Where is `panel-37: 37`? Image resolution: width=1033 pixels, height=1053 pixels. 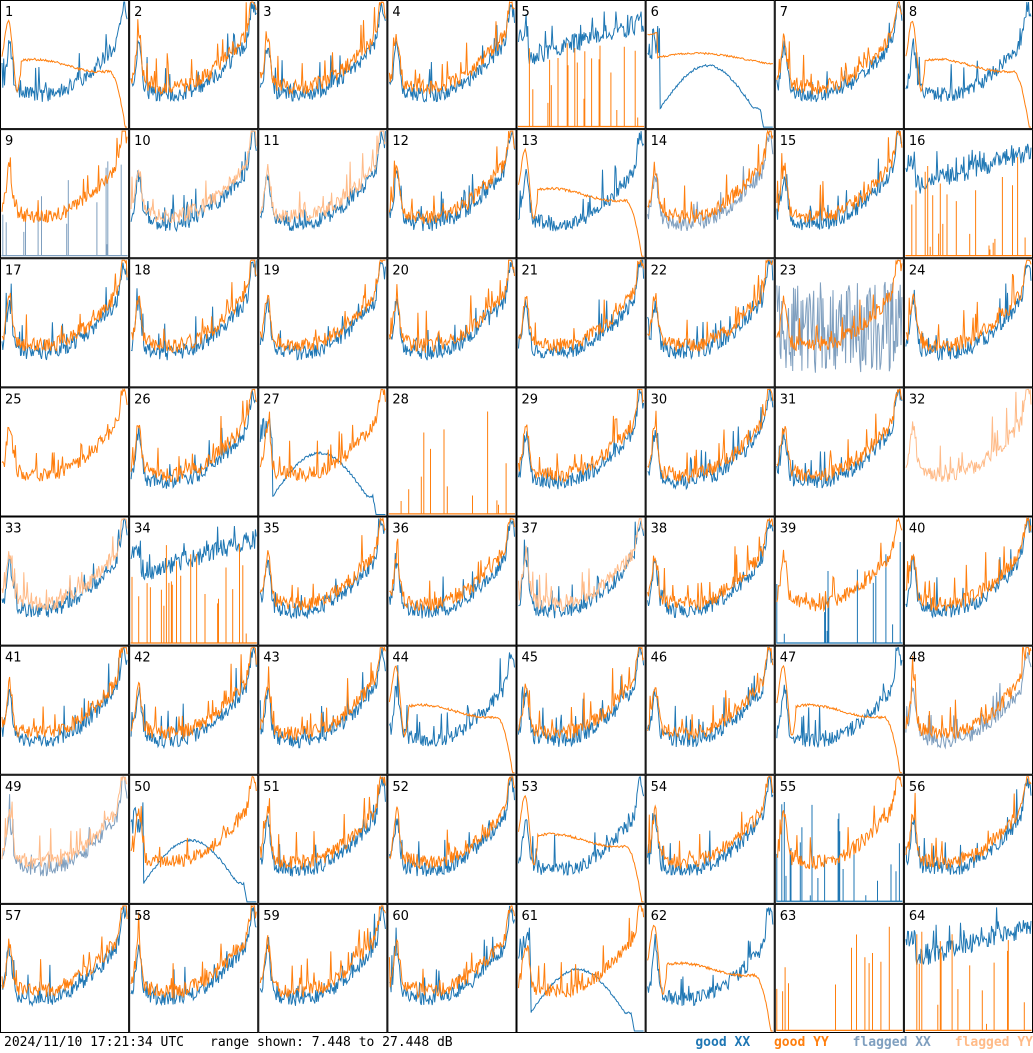
panel-37: 37 is located at coordinates (581, 581).